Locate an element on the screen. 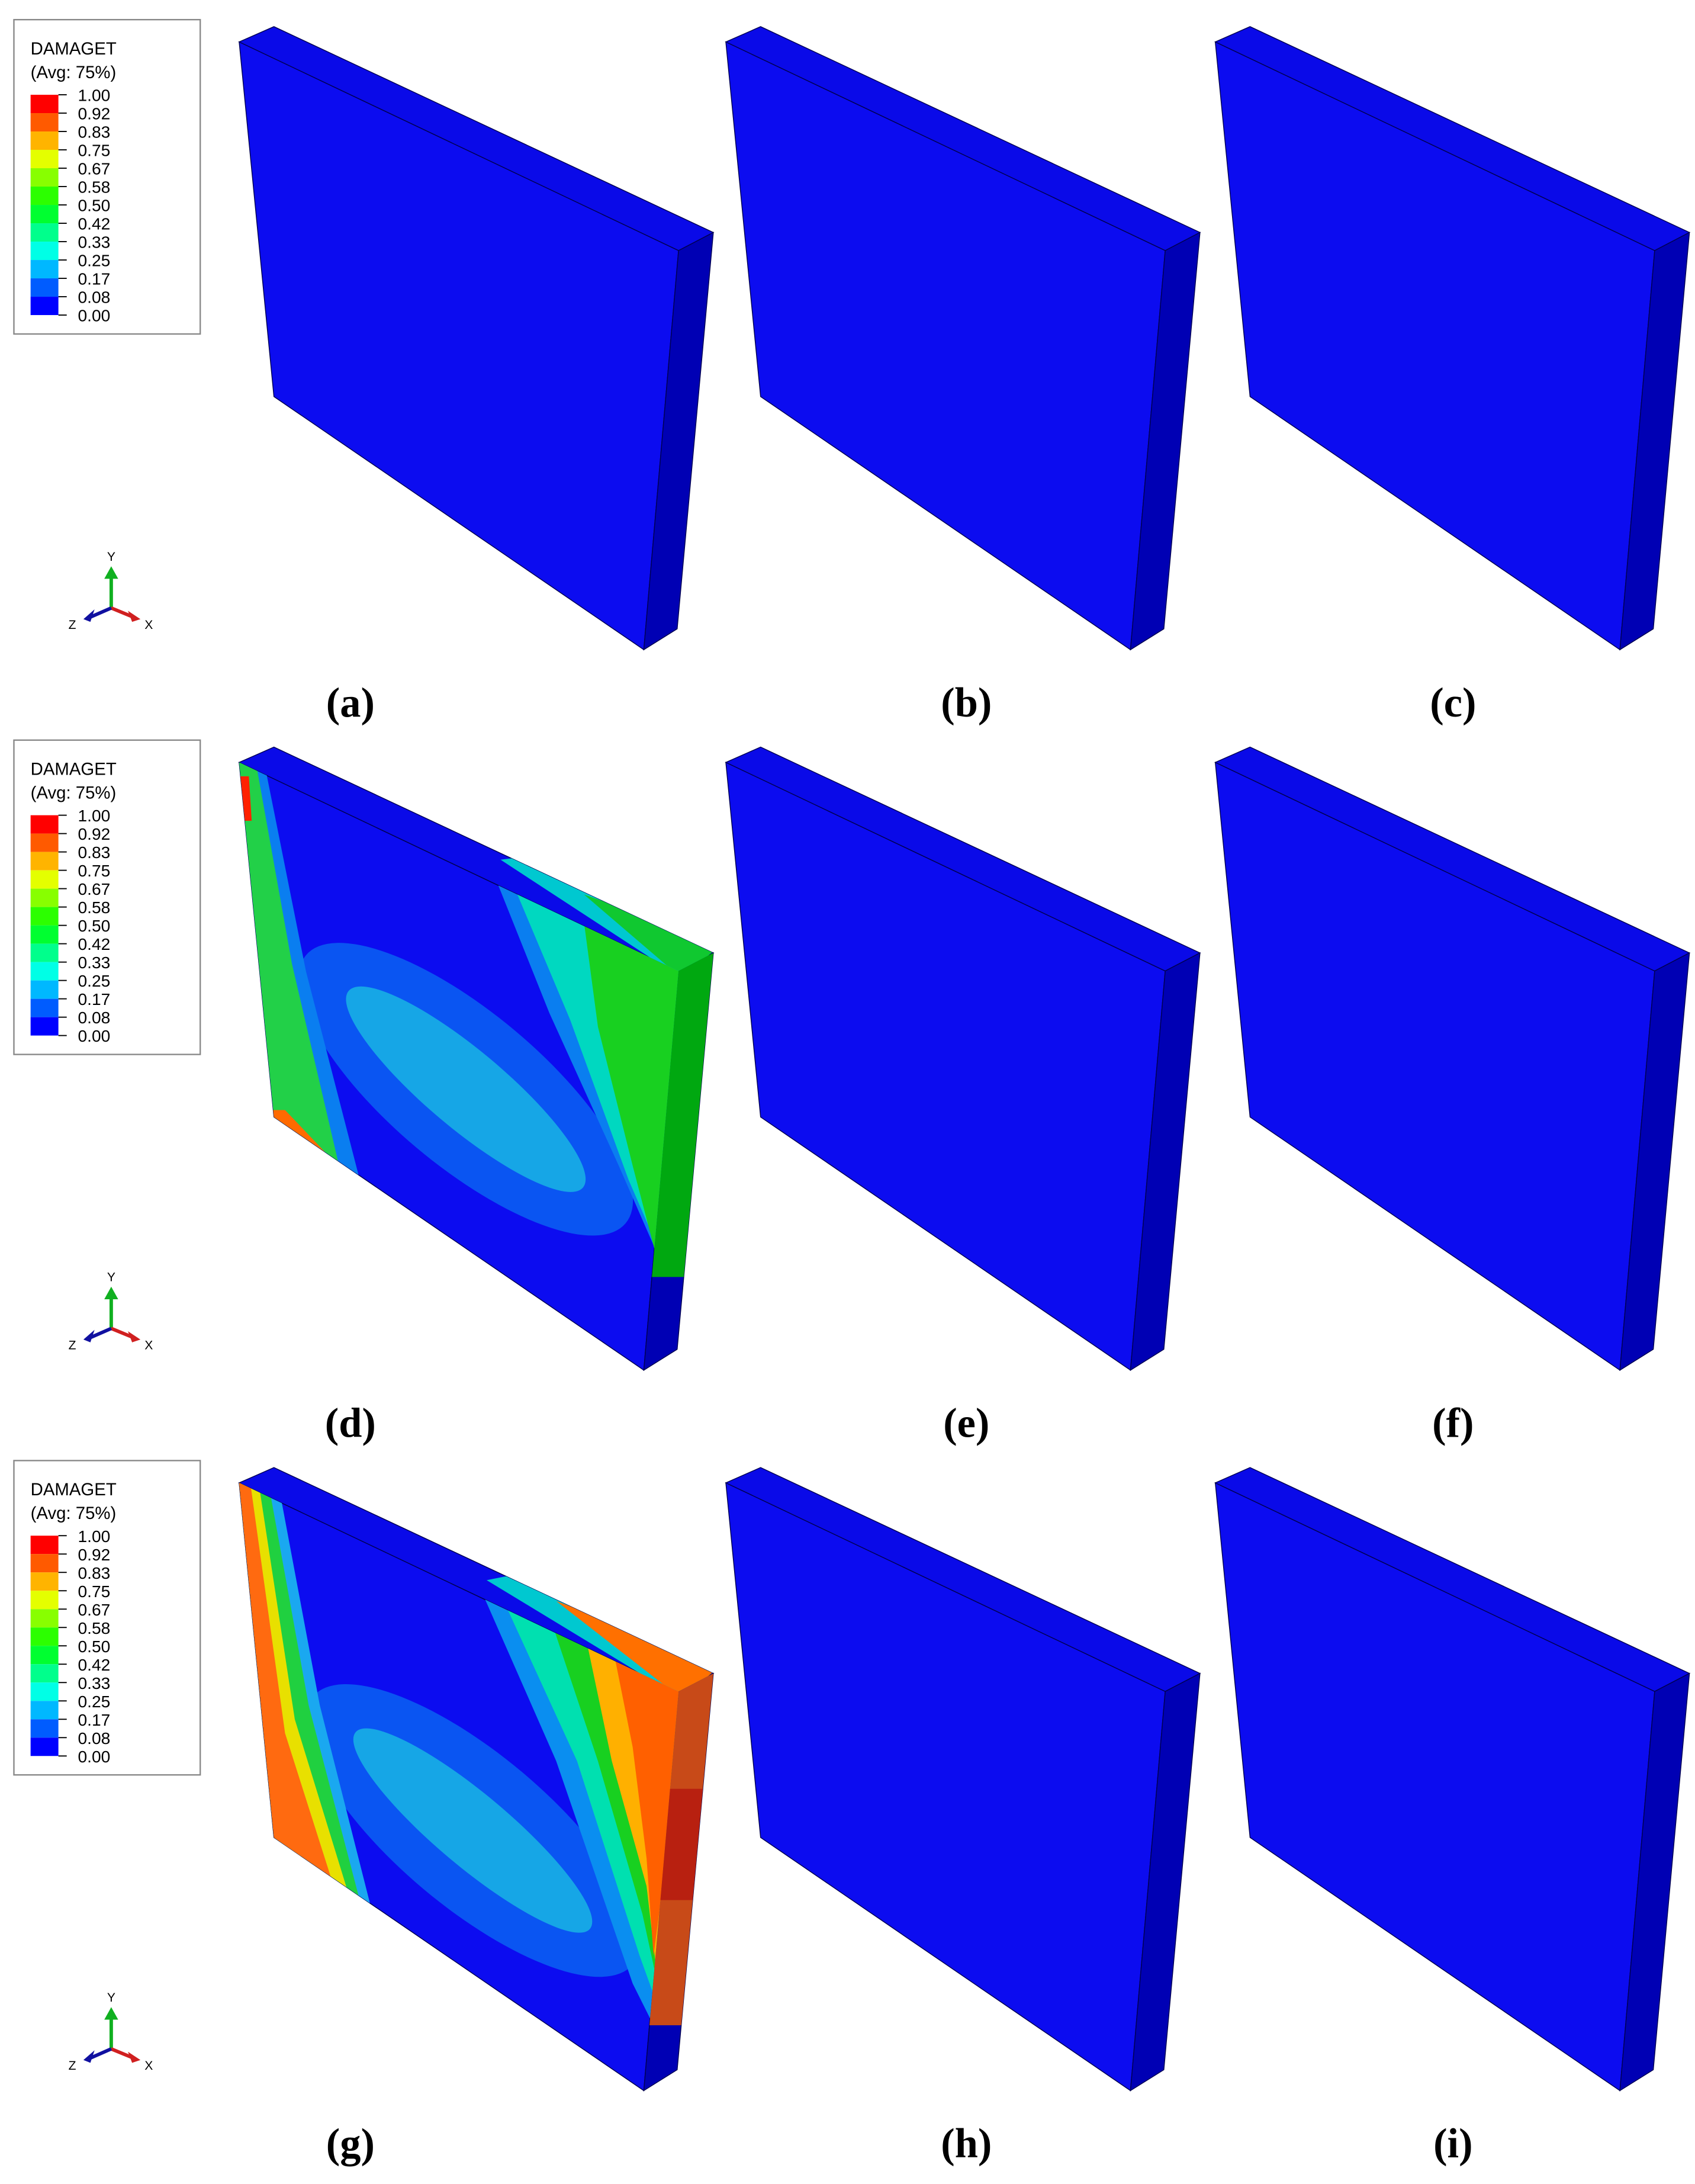 Image resolution: width=1695 pixels, height=2184 pixels. legend-subtitle: (Avg: 75%) is located at coordinates (74, 72).